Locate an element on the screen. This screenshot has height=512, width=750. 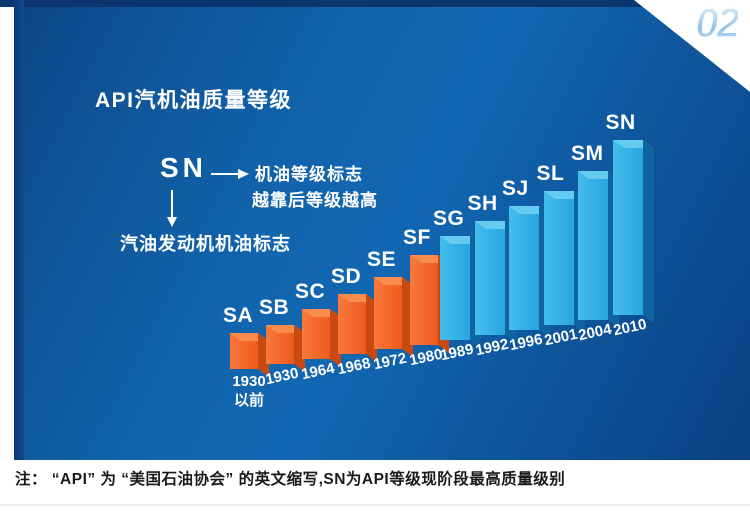
bar-SG is located at coordinates (460, 291).